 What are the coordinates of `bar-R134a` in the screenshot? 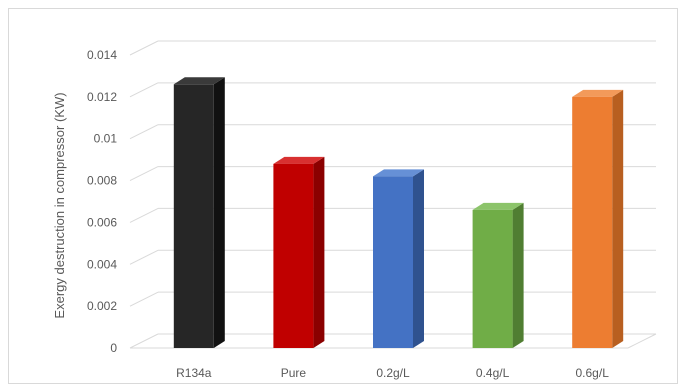 It's located at (199, 213).